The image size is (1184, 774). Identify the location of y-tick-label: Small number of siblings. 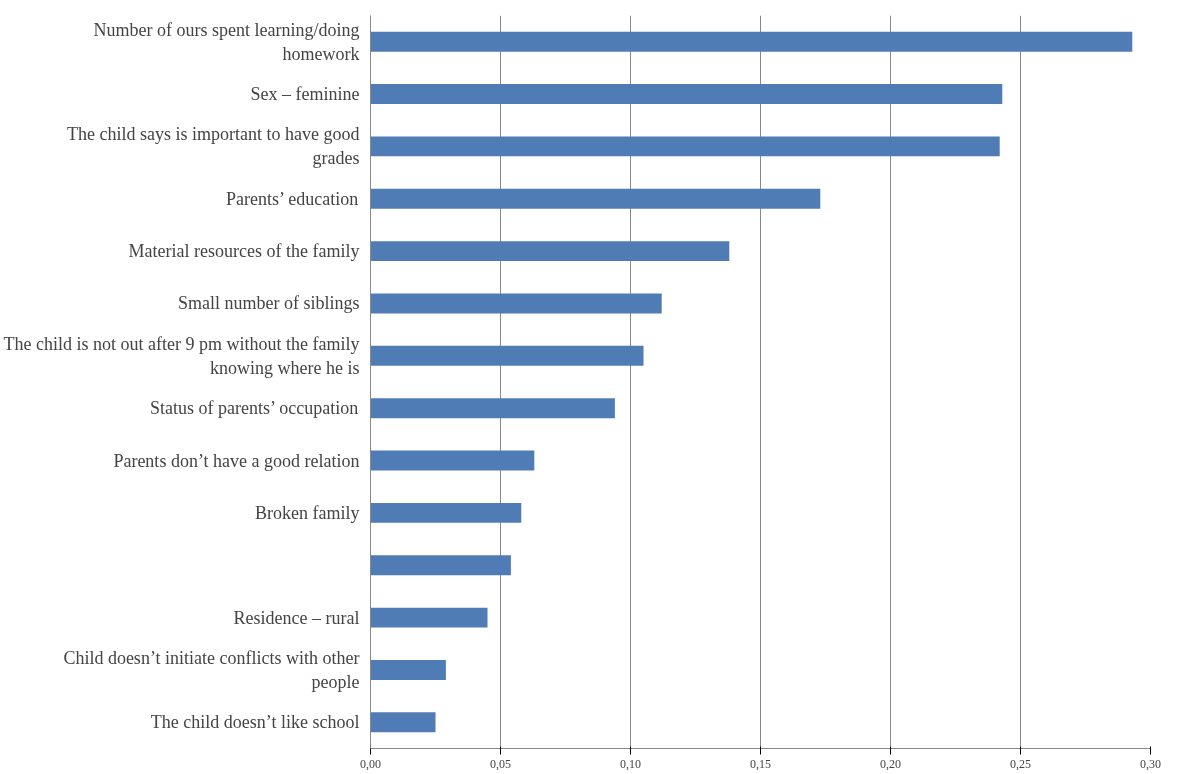
(269, 303).